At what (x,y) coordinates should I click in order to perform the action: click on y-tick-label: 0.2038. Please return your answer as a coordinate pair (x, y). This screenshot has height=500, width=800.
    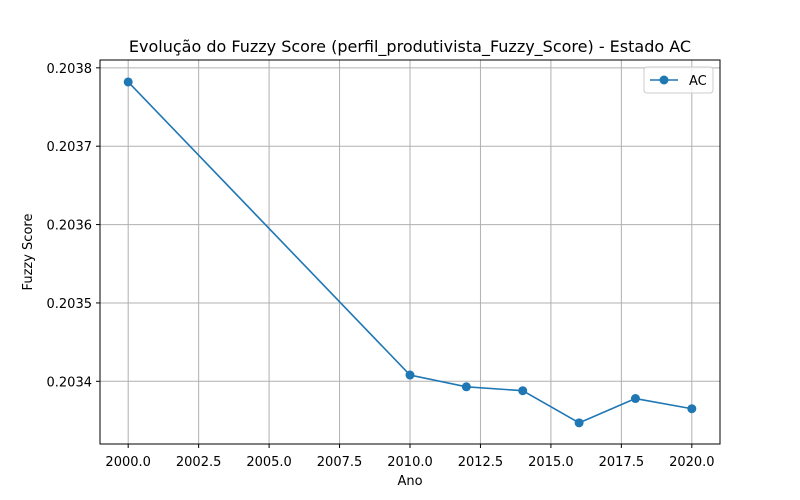
    Looking at the image, I should click on (70, 69).